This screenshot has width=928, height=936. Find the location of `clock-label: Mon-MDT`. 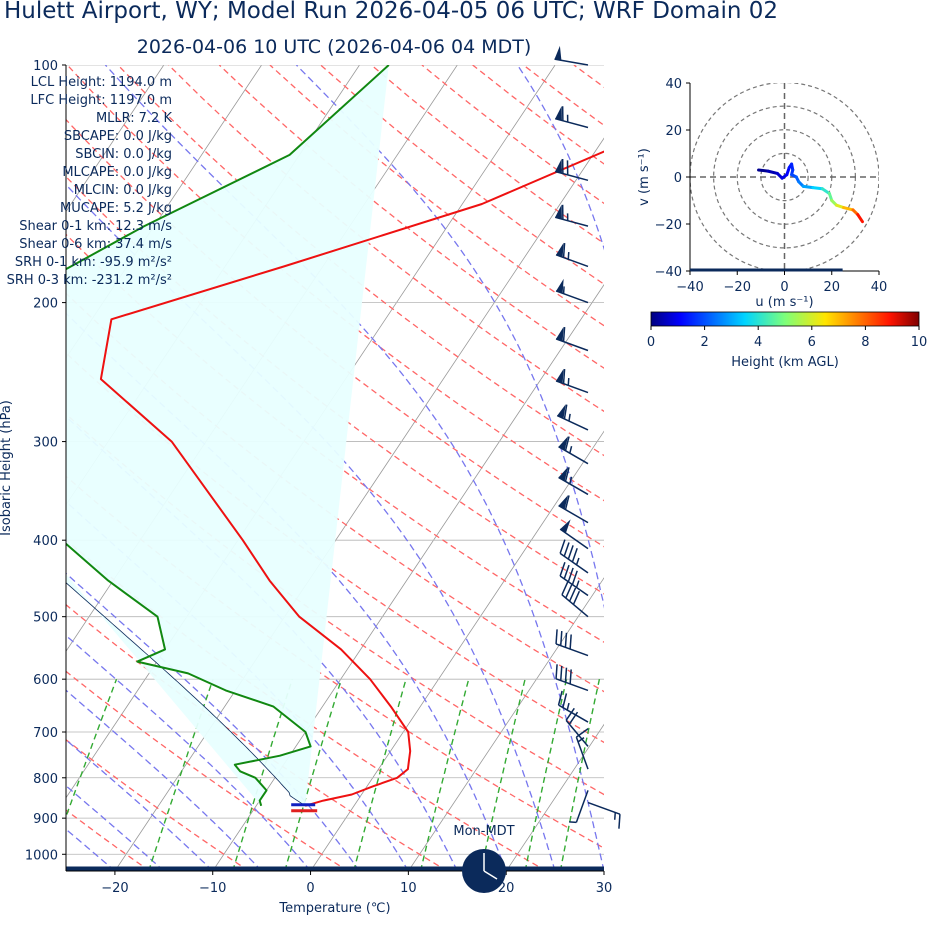

clock-label: Mon-MDT is located at coordinates (483, 831).